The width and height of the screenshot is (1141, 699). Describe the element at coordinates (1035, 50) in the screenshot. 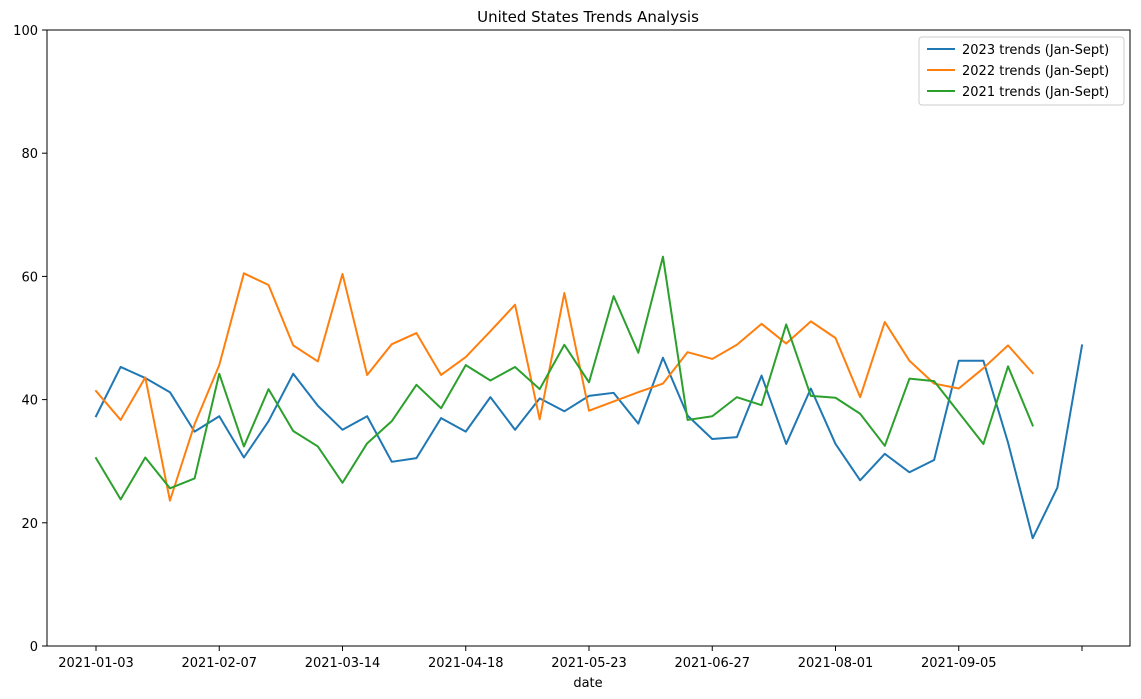

I see `legend-label-1: 2023 trends (Jan-Sept)` at that location.